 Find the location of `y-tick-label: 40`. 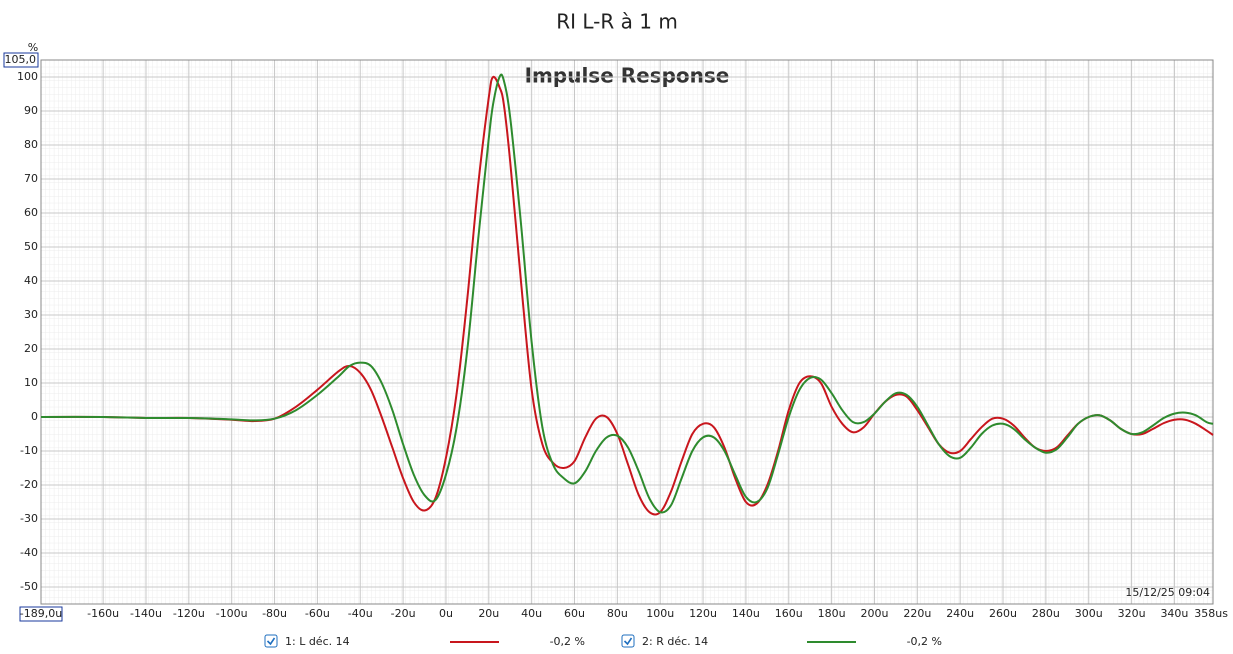

y-tick-label: 40 is located at coordinates (31, 280).